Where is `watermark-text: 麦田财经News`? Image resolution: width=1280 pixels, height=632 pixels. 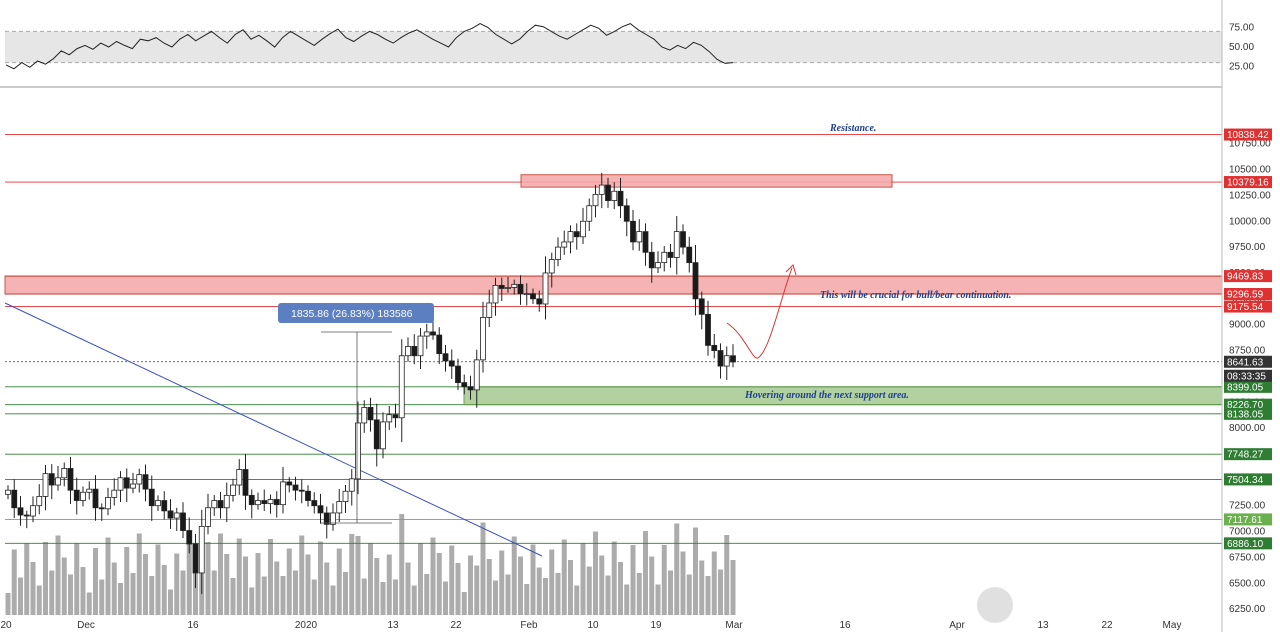 watermark-text: 麦田财经News is located at coordinates (1110, 606).